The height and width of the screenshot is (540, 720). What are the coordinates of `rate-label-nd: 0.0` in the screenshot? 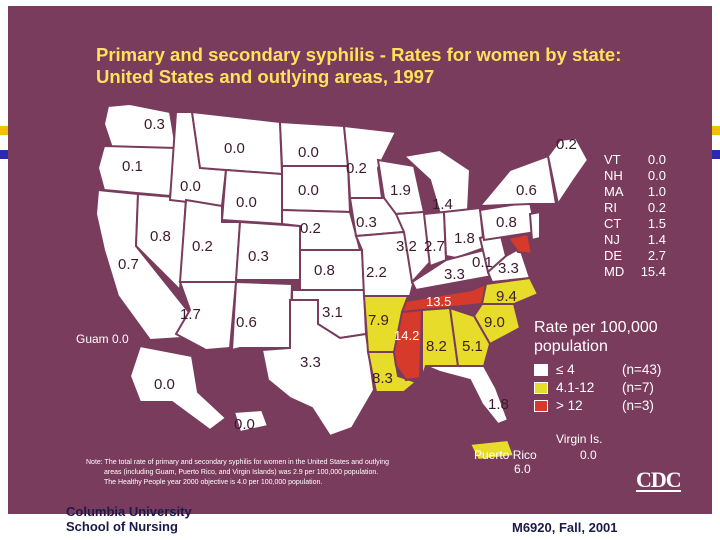 It's located at (308, 152).